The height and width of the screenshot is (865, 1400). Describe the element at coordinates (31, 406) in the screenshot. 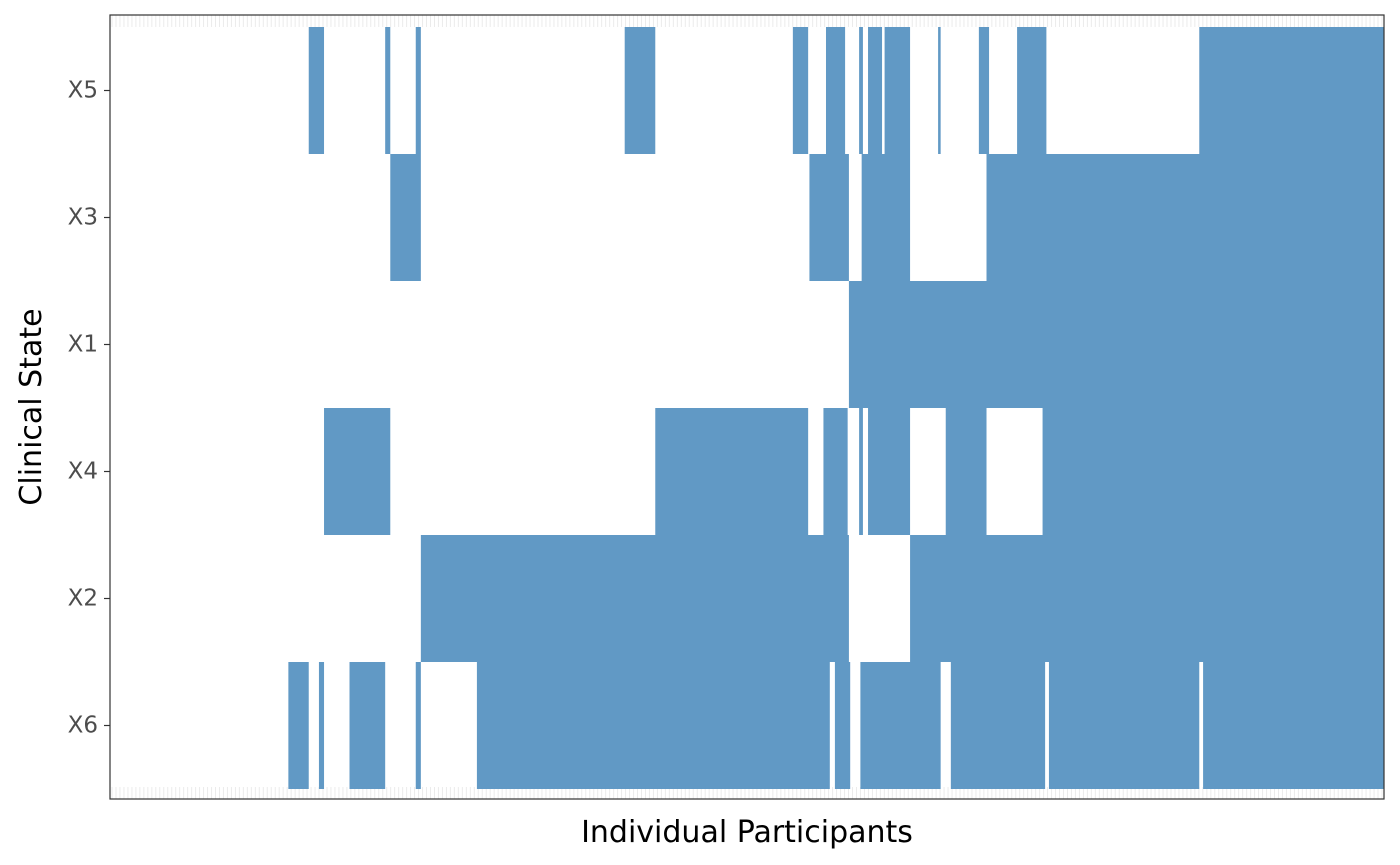

I see `y-axis-title: Clinical State` at that location.